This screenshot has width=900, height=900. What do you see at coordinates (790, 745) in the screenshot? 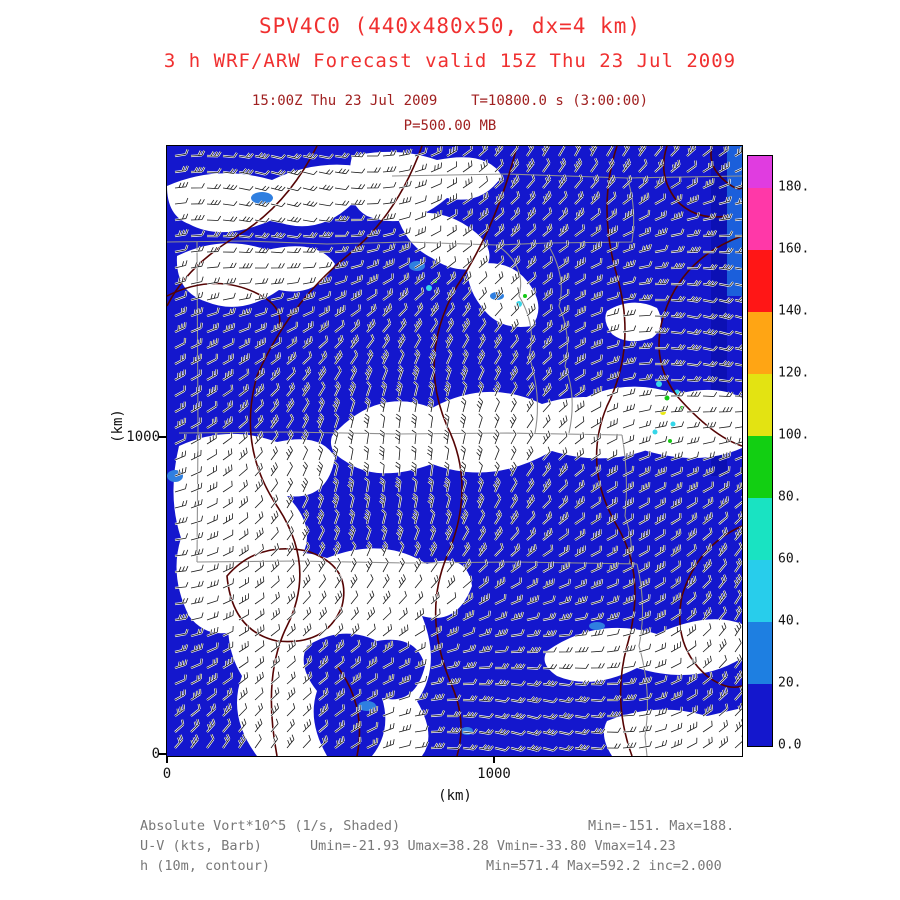
I see `colorbar-tick-label: 0.0` at bounding box center [790, 745].